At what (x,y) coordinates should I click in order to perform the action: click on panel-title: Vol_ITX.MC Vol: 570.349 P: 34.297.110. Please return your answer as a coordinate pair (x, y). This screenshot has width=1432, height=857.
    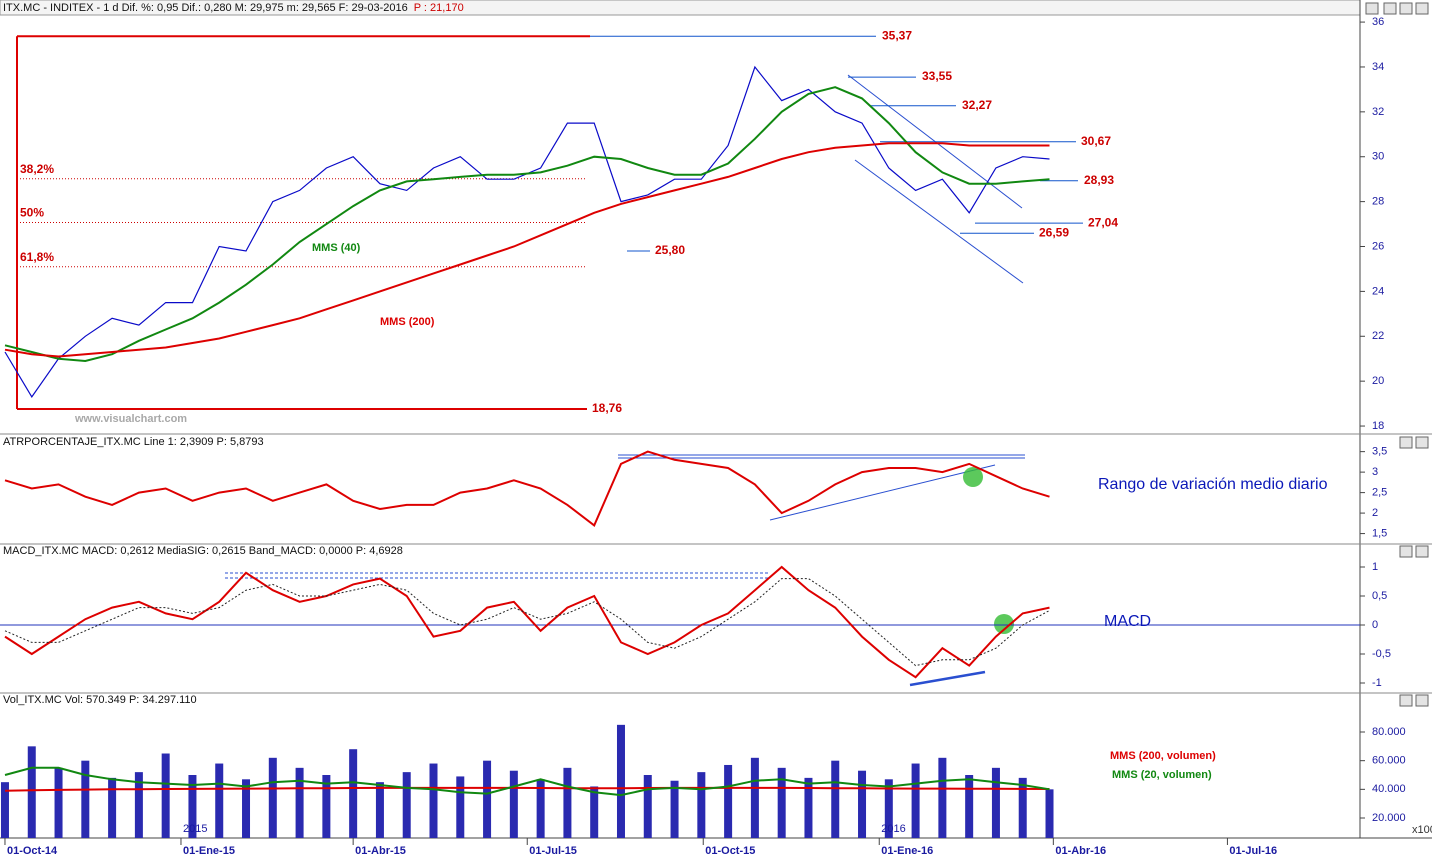
    Looking at the image, I should click on (100, 700).